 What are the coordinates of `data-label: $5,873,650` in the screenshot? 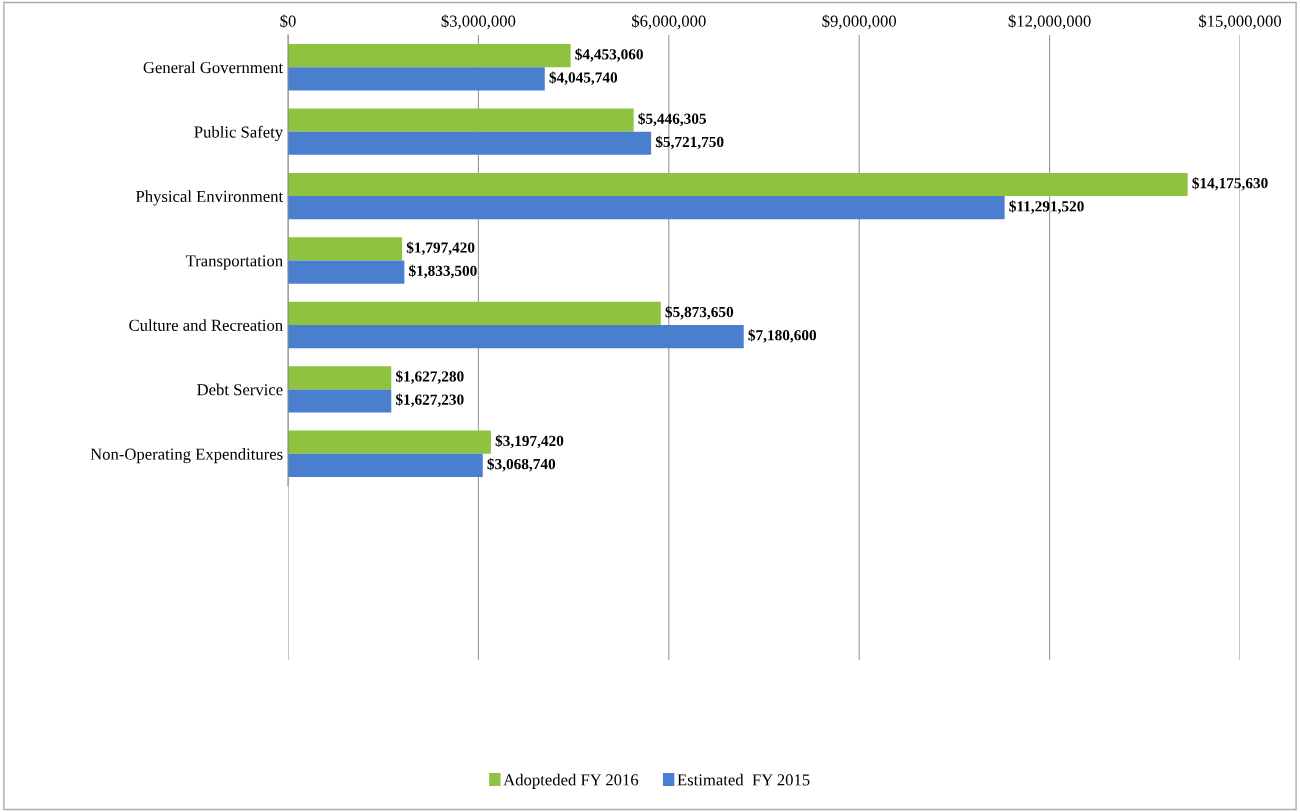 It's located at (699, 312).